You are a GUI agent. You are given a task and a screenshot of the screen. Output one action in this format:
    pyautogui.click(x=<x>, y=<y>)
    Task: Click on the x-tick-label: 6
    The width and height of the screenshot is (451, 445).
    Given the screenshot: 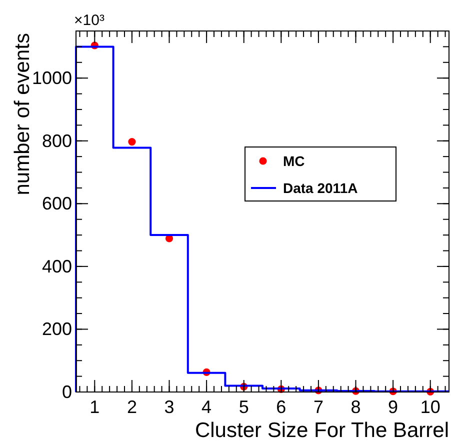 What is the action you would take?
    pyautogui.click(x=281, y=407)
    